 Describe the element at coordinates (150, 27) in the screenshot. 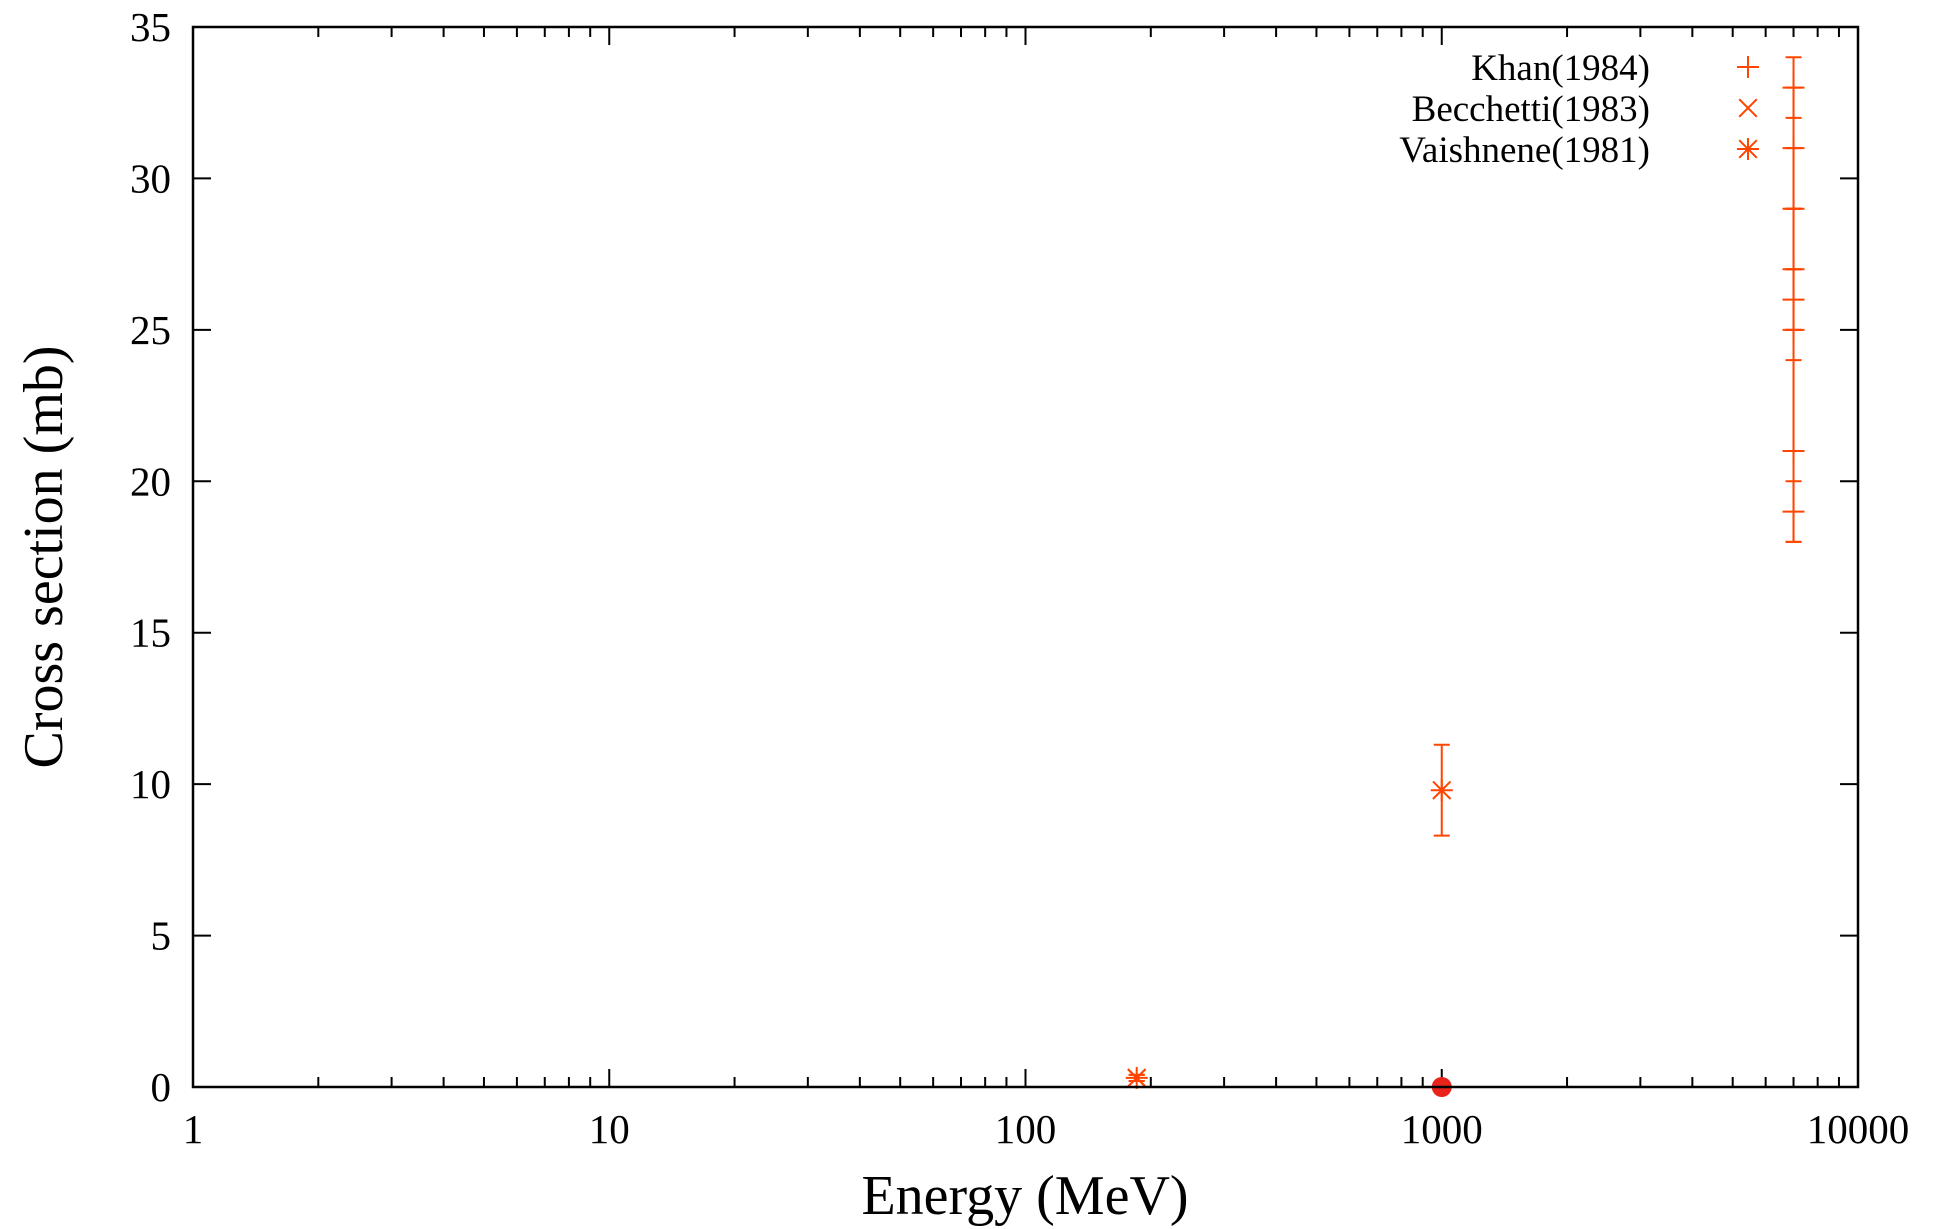

I see `y-tick-label: 35` at that location.